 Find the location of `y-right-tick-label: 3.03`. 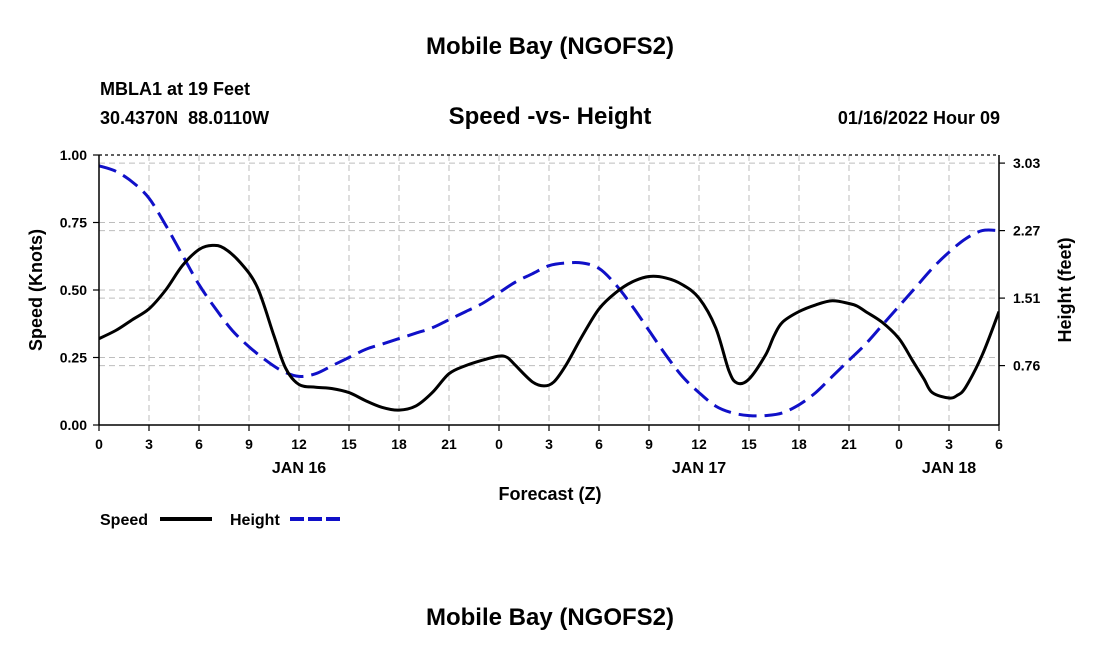

y-right-tick-label: 3.03 is located at coordinates (1026, 163).